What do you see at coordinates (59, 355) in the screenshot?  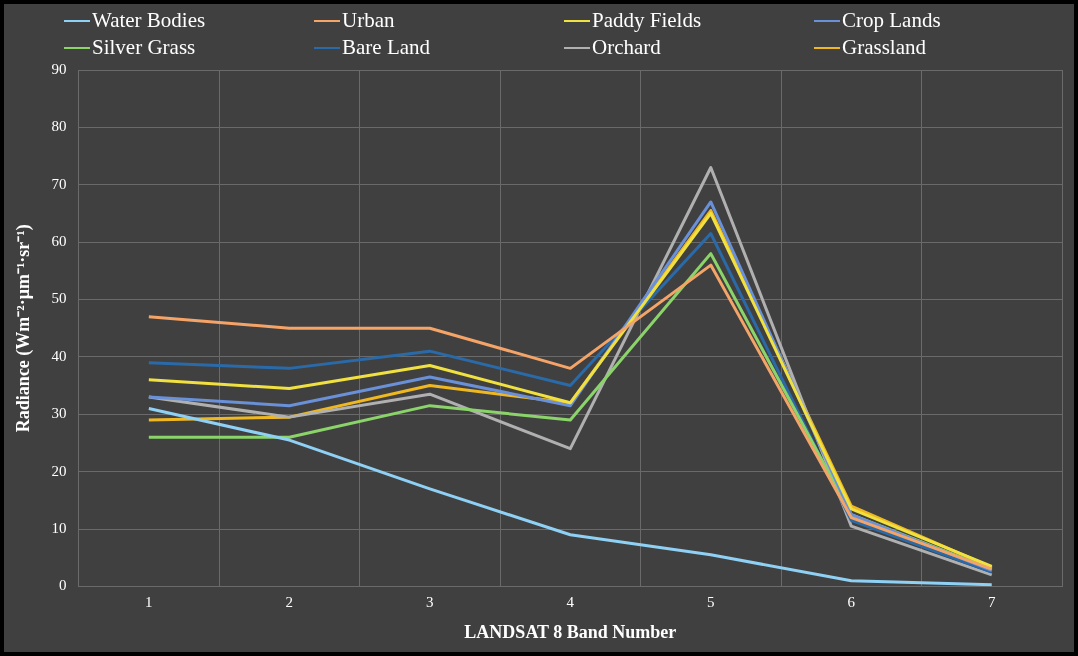 I see `y-tick-label: 40` at bounding box center [59, 355].